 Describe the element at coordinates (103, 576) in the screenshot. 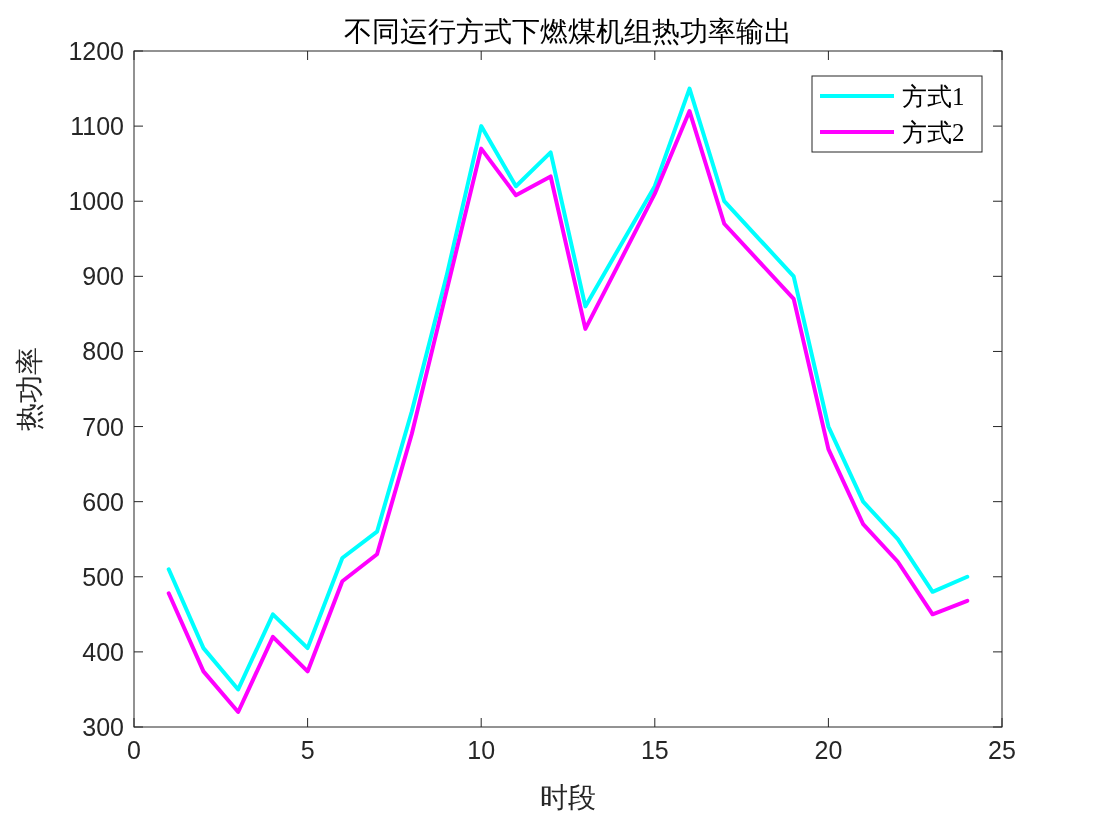

I see `y-tick-label: 500` at that location.